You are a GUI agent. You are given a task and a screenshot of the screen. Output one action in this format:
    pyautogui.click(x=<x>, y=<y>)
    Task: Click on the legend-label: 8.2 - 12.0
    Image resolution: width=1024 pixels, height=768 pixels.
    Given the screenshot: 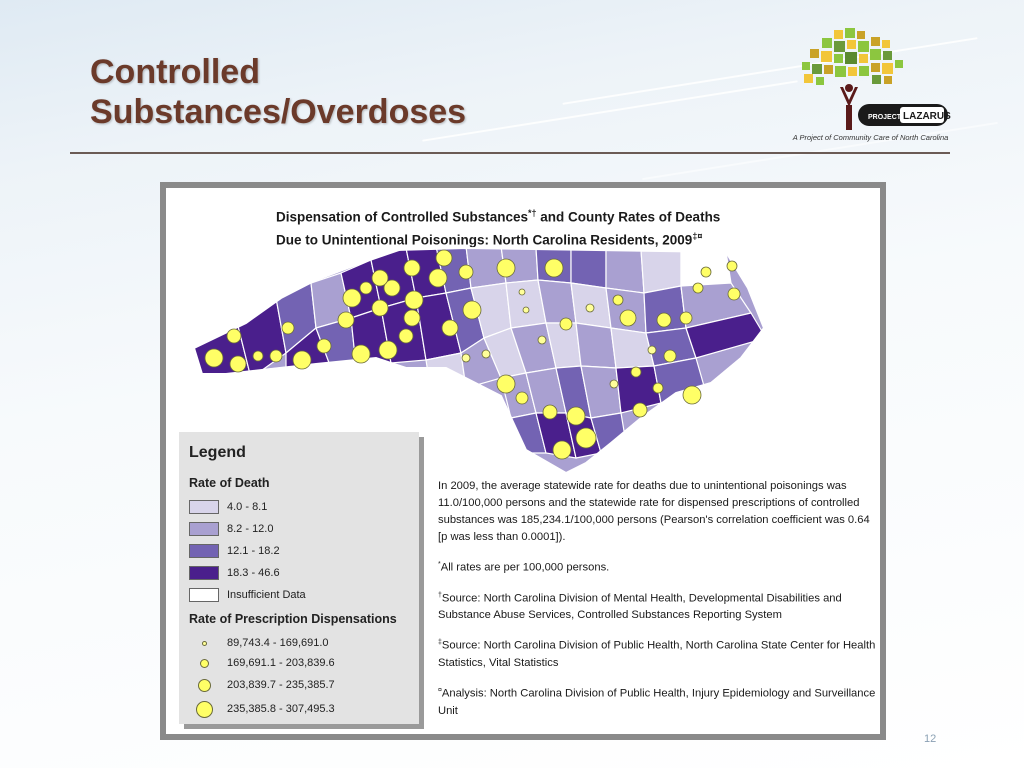 What is the action you would take?
    pyautogui.click(x=250, y=529)
    